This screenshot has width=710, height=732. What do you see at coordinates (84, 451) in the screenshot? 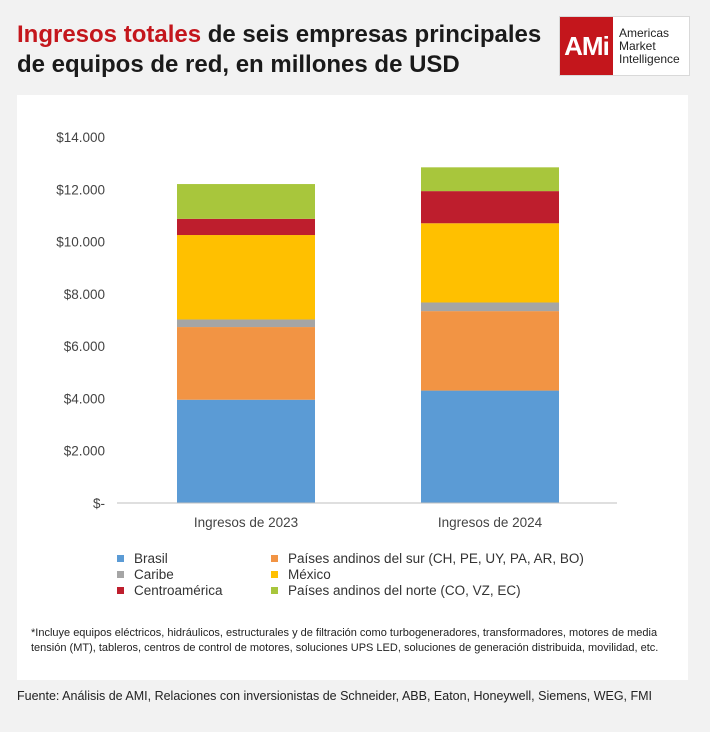
I see `y-tick-label: $2.000` at bounding box center [84, 451].